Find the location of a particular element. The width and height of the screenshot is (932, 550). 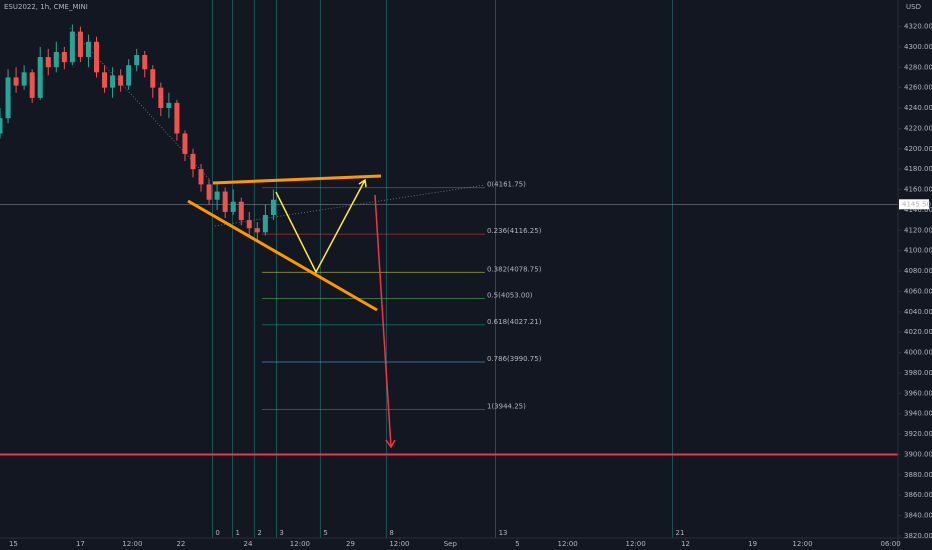

last-price-label: 4145.50 is located at coordinates (916, 204).